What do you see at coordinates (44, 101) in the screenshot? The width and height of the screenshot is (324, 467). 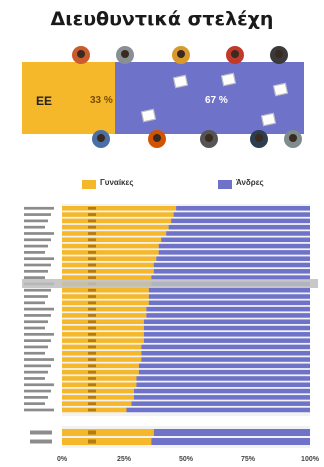 I see `region-label: ΕΕ` at bounding box center [44, 101].